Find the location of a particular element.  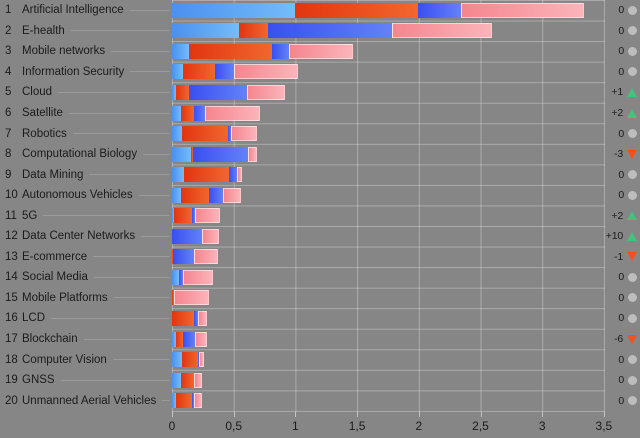

rank-label: 19 is located at coordinates (11, 380).